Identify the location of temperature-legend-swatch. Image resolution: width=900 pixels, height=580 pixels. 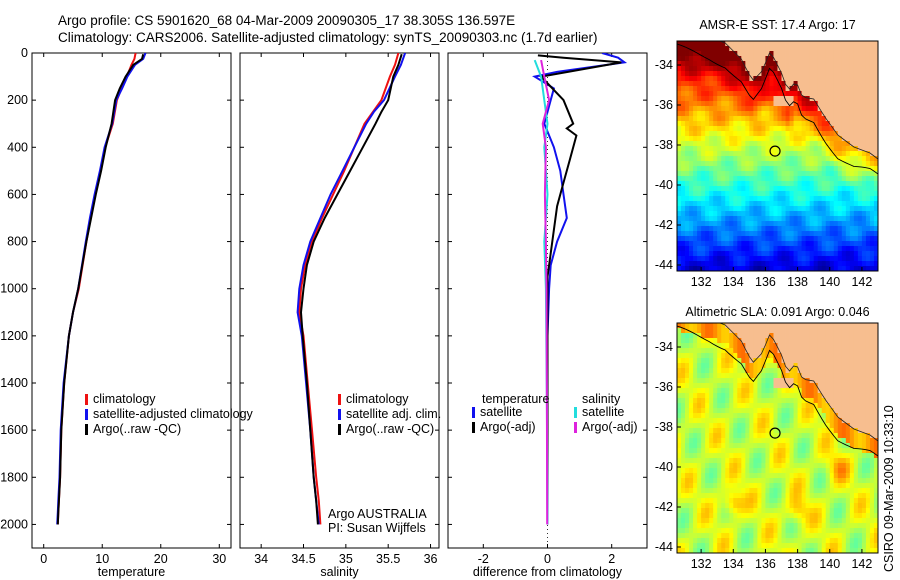
(86, 429).